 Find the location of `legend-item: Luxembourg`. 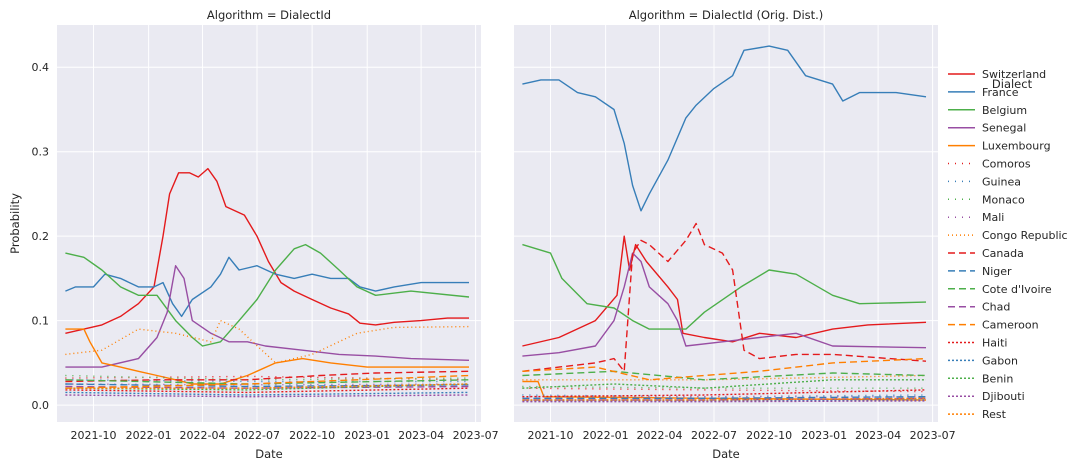

legend-item: Luxembourg is located at coordinates (999, 146).